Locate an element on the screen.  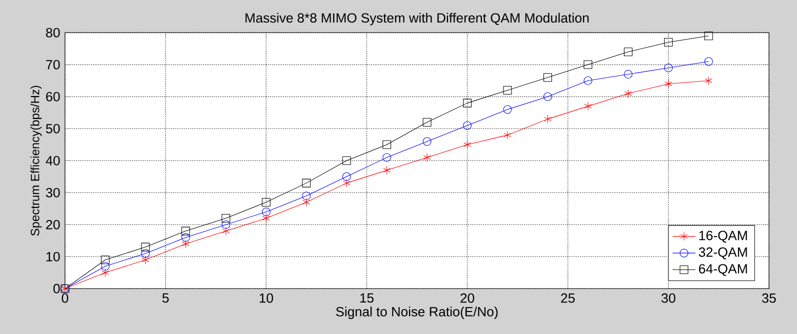
y-tick-label: 70 is located at coordinates (53, 65).